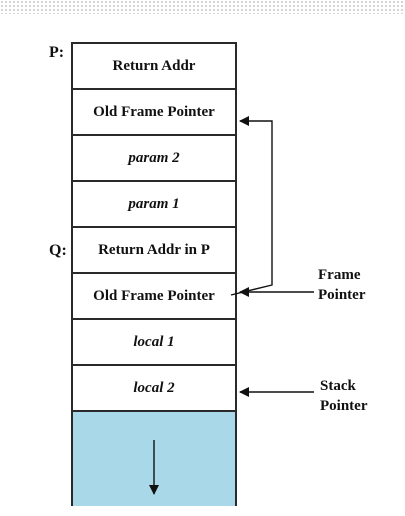 The image size is (405, 516). What do you see at coordinates (251, 206) in the screenshot?
I see `dynamic-link-arrow` at bounding box center [251, 206].